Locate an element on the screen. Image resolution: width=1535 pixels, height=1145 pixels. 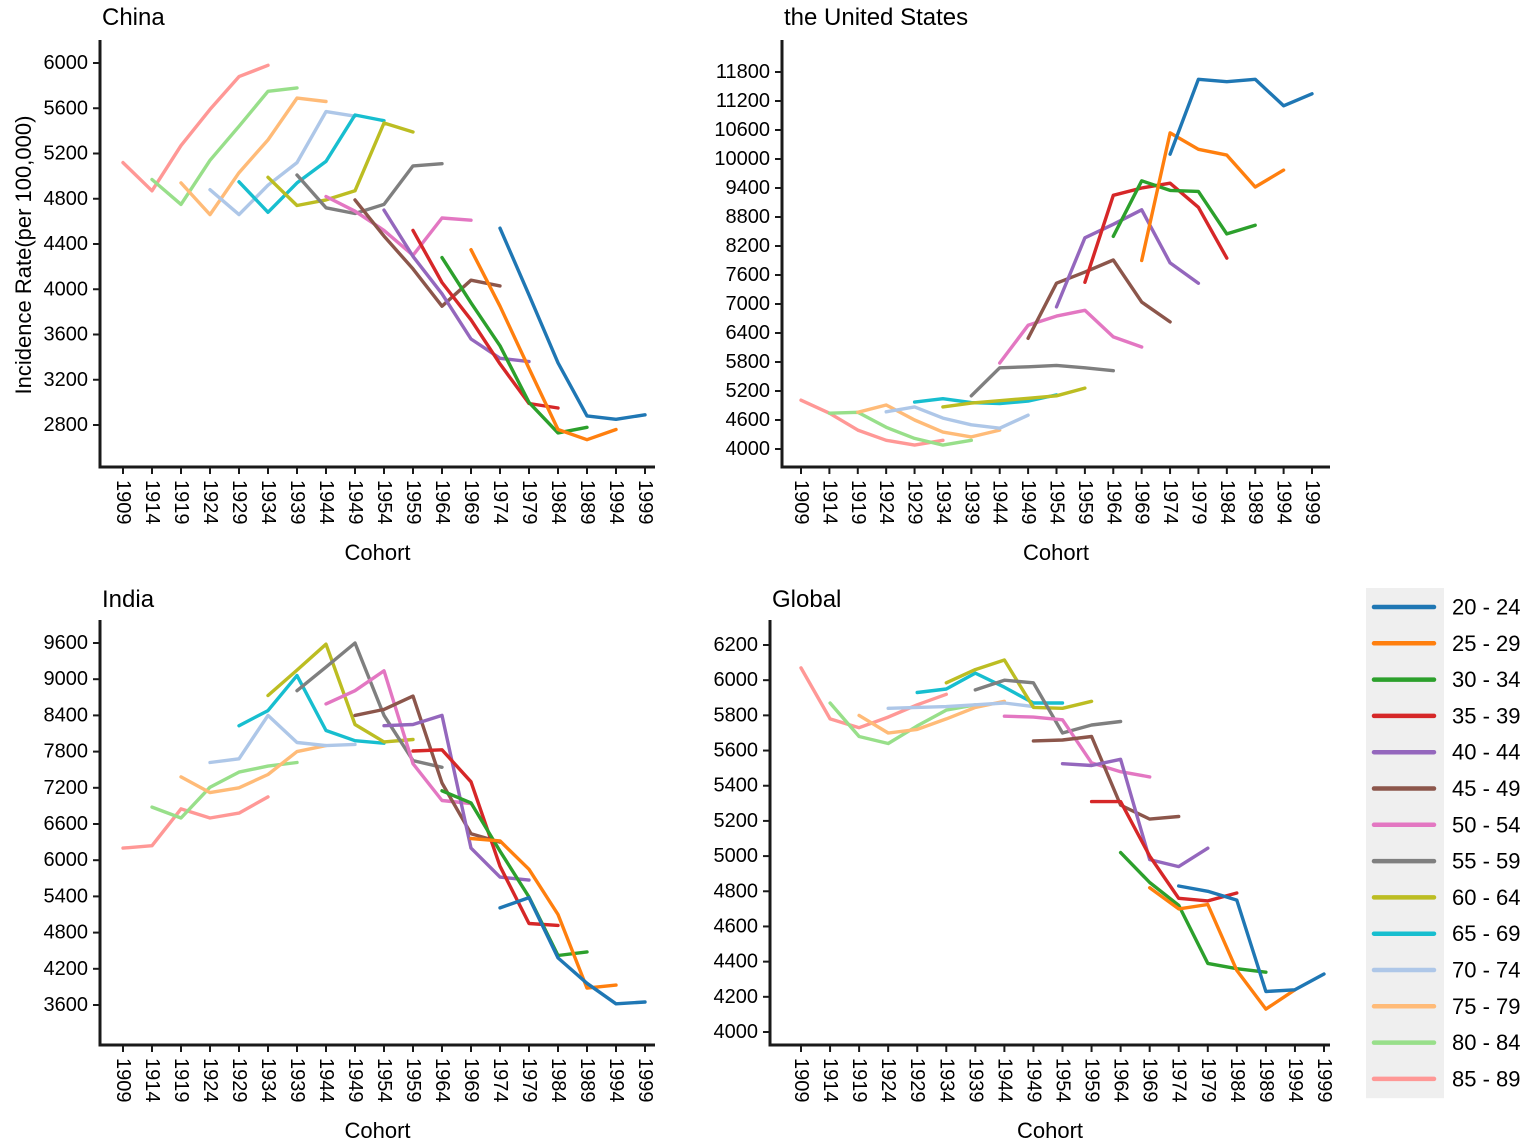
x-axis-title-india: Cohort is located at coordinates (377, 1130).